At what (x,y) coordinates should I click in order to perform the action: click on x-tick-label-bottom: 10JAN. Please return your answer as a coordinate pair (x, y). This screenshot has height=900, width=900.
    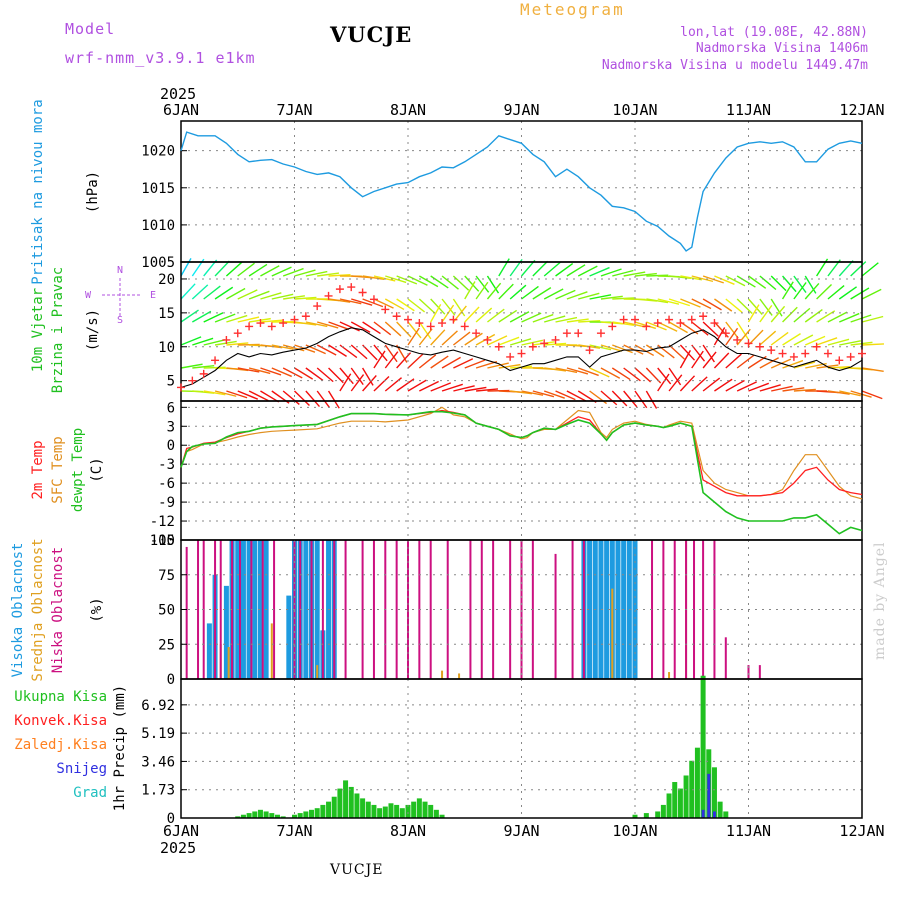
    Looking at the image, I should click on (634, 831).